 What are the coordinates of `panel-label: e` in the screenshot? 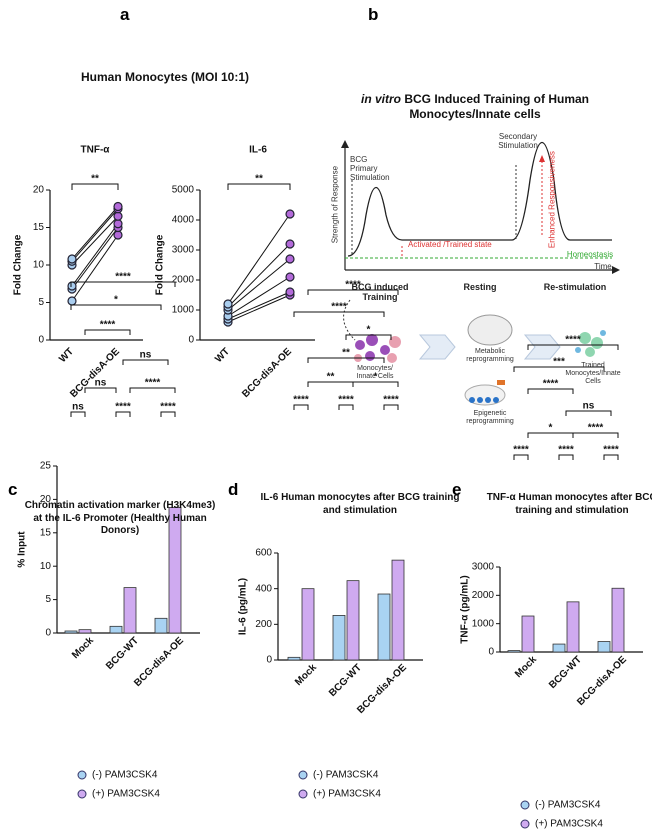 It's located at (457, 489).